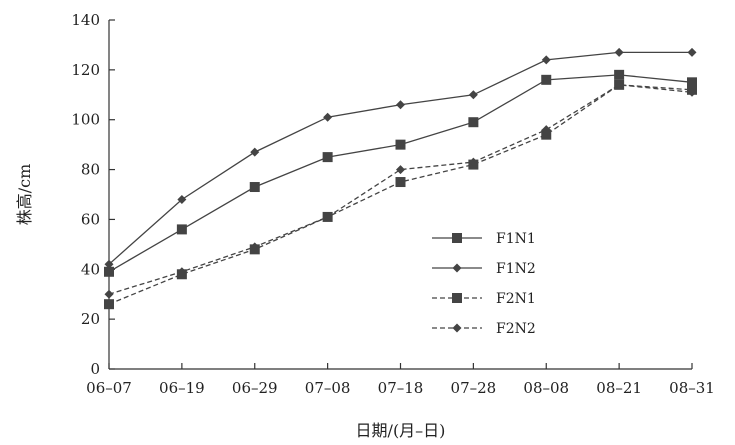  I want to click on x-tick-label: 08–31, so click(692, 388).